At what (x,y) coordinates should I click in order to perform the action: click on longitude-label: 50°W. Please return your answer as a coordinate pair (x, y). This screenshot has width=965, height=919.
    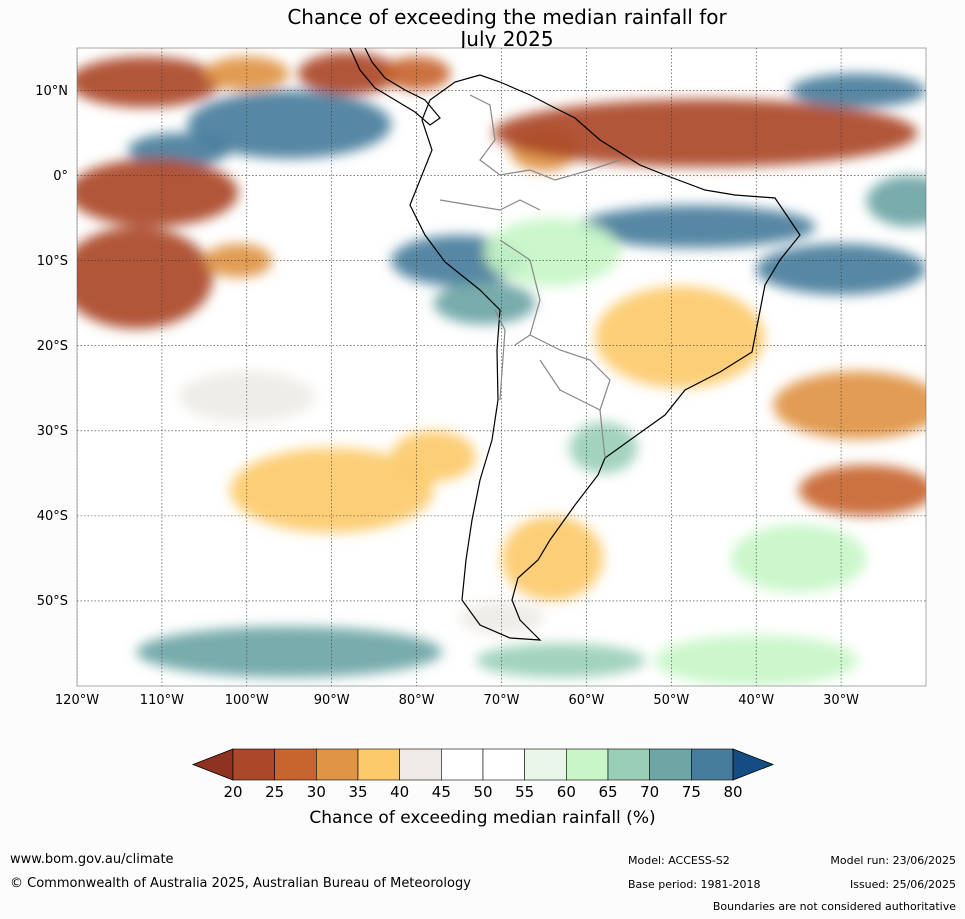
    Looking at the image, I should click on (671, 700).